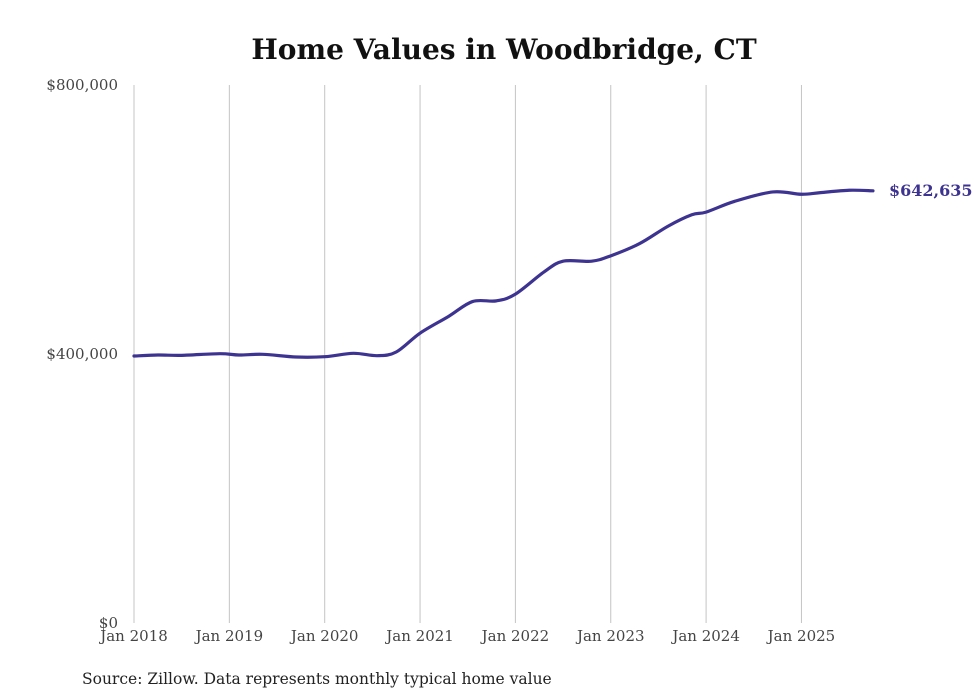 This screenshot has width=980, height=699. Describe the element at coordinates (931, 190) in the screenshot. I see `end-value-label: $642,635` at that location.